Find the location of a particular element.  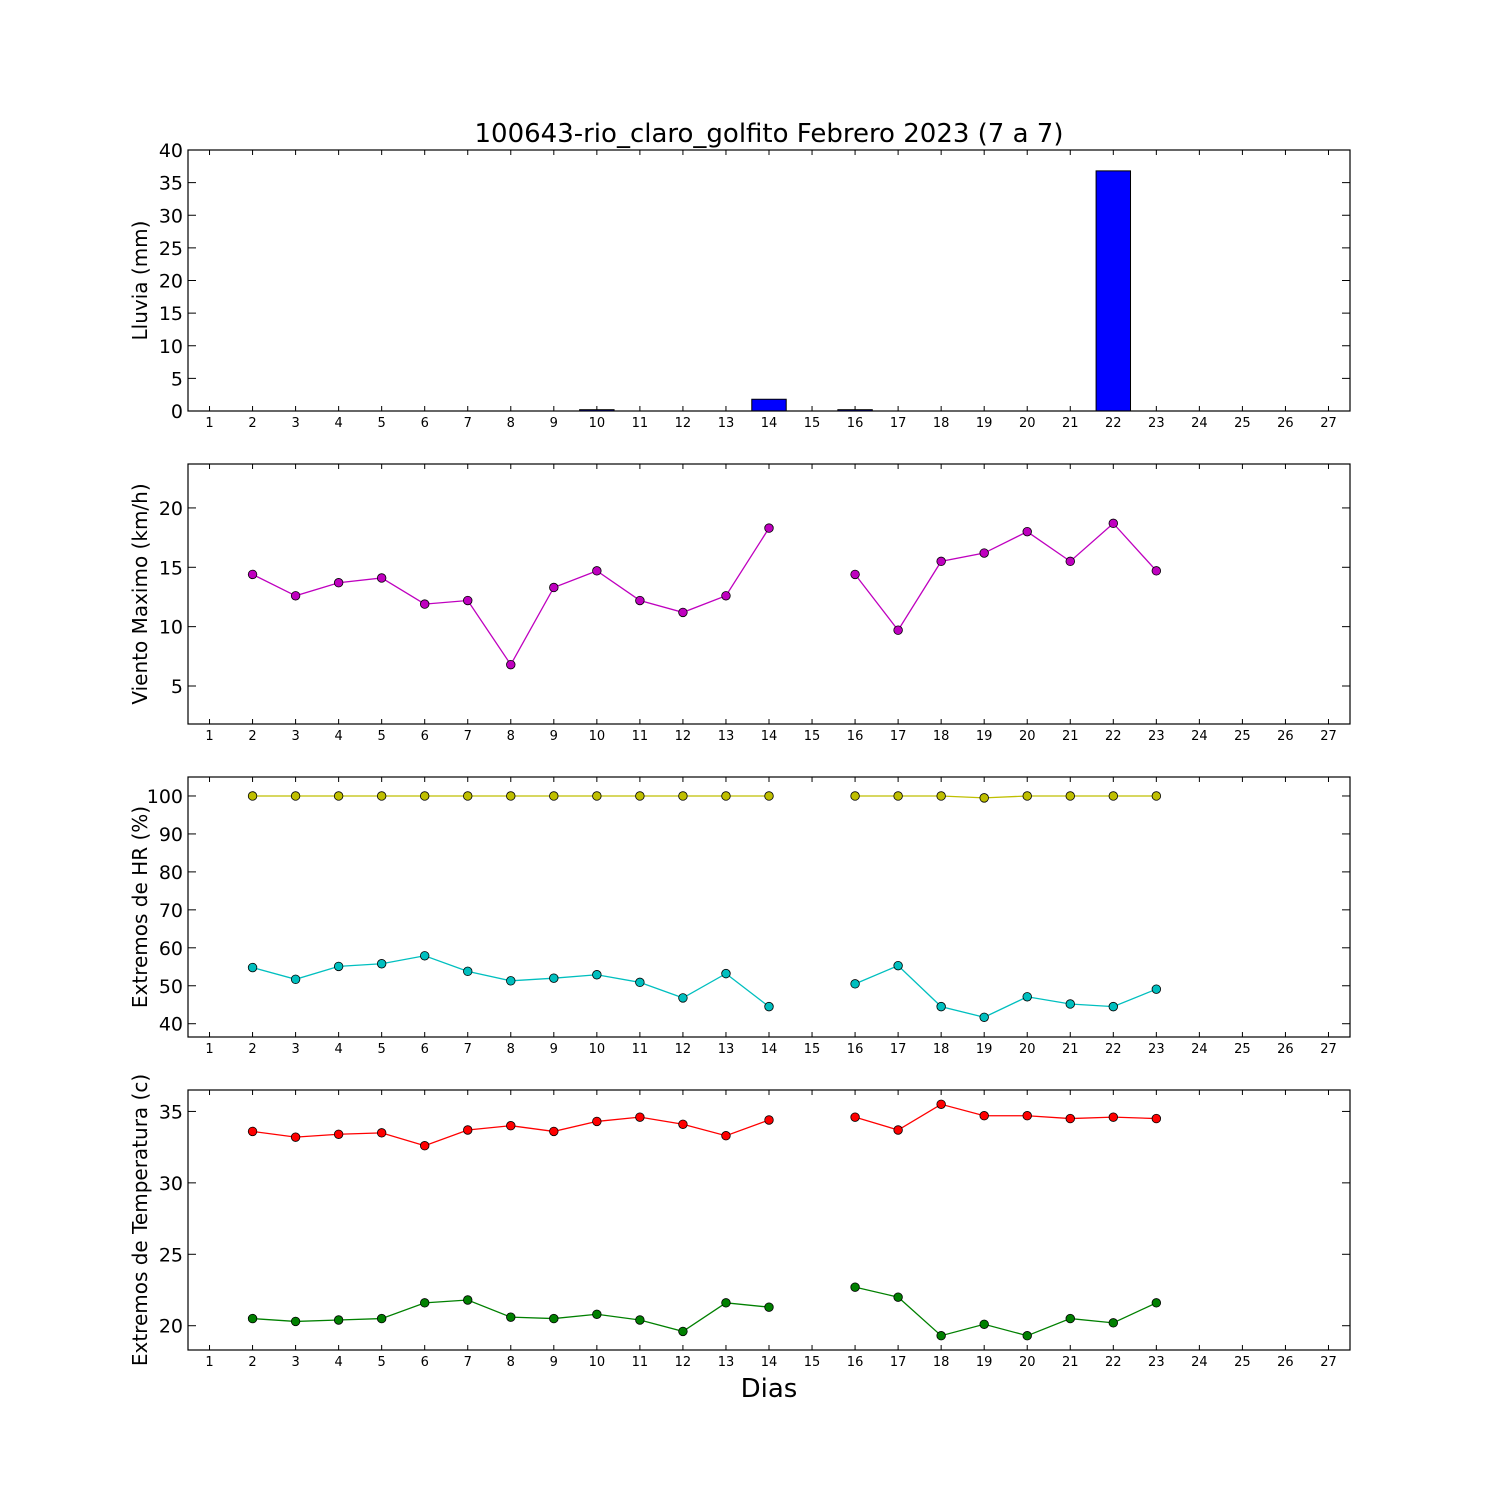

temperature-xtick-label: 15 is located at coordinates (812, 1362).